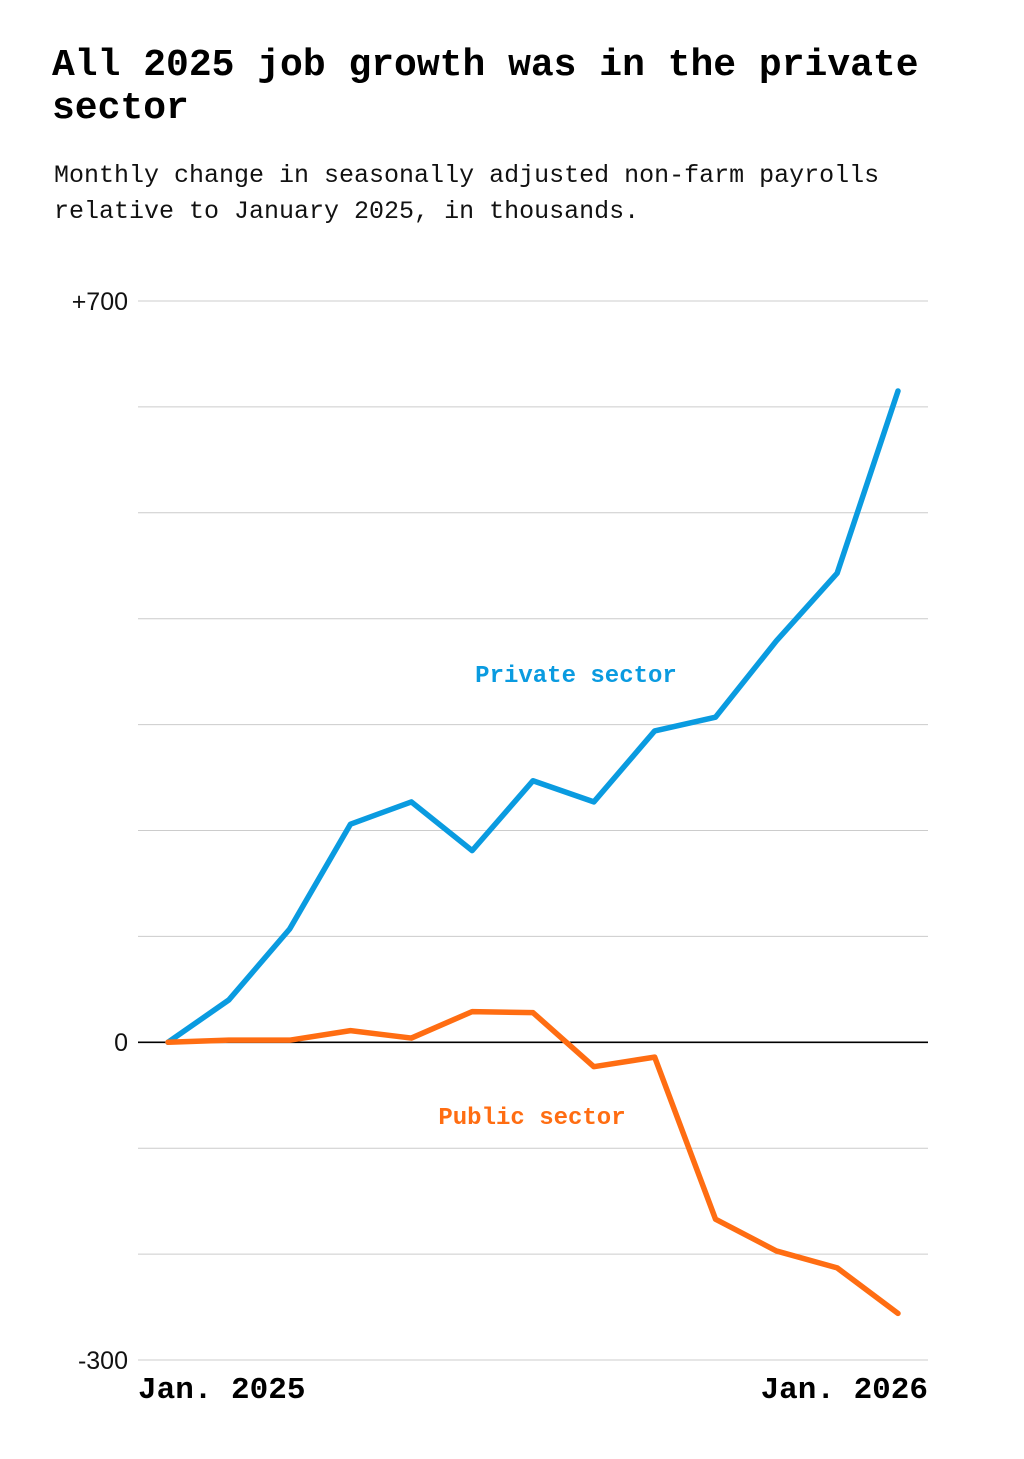 The height and width of the screenshot is (1459, 1024). I want to click on series-label-private: Private sector, so click(576, 676).